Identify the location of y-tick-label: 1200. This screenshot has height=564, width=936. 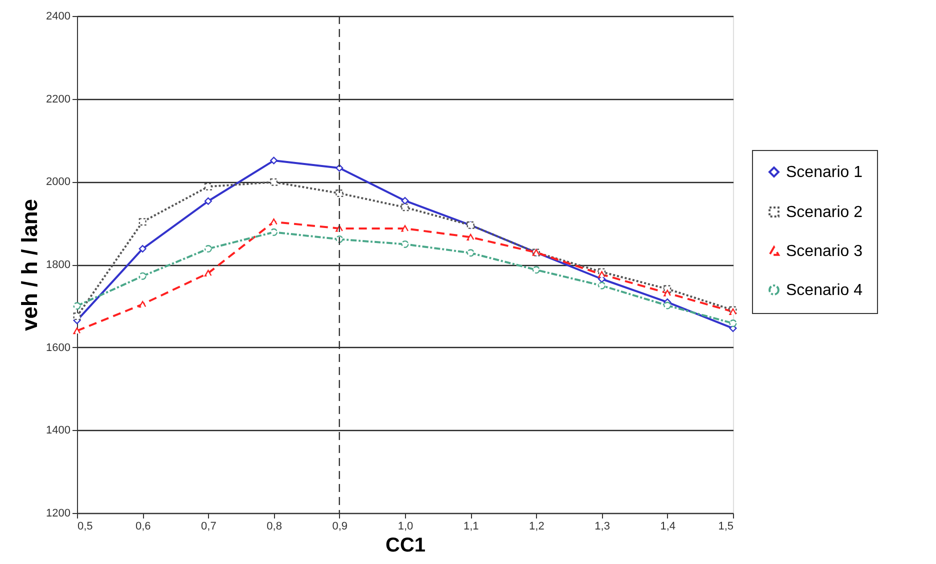
(58, 514).